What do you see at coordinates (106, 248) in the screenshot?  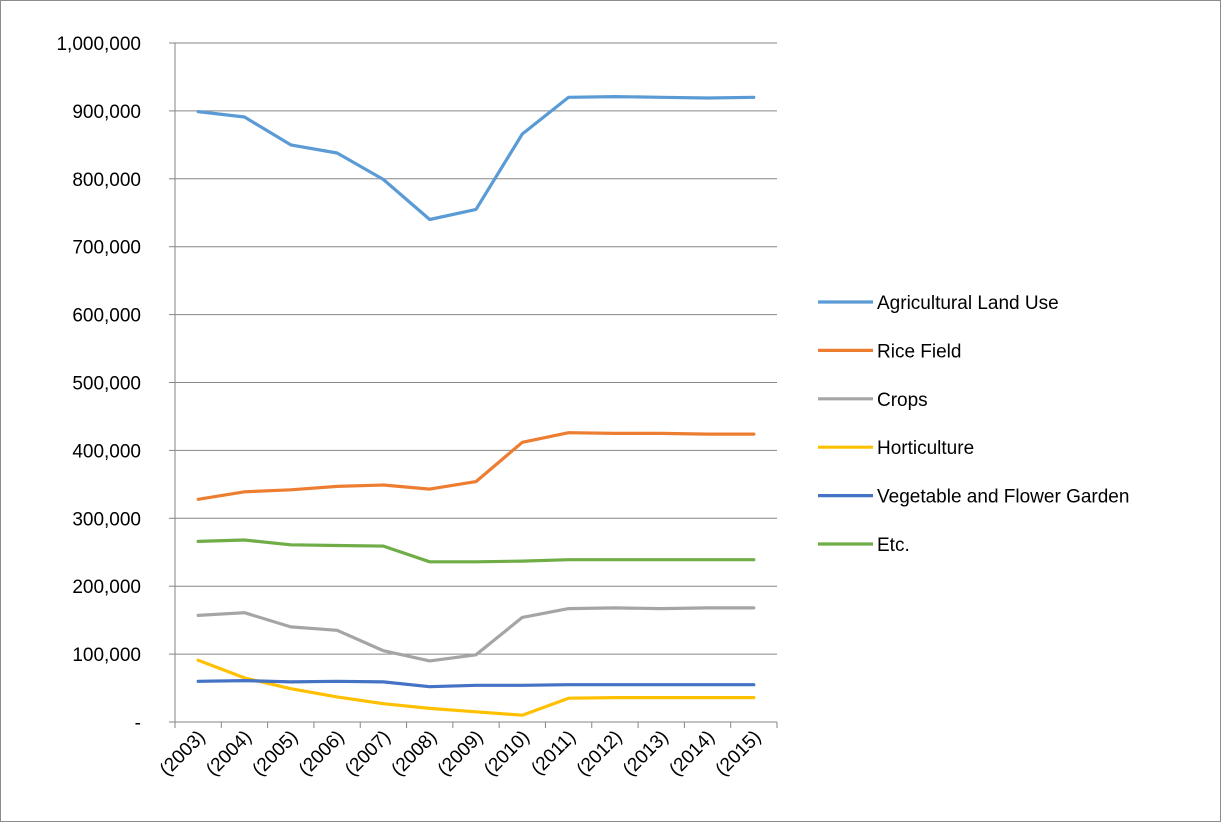 I see `y-tick-label: 700,000` at bounding box center [106, 248].